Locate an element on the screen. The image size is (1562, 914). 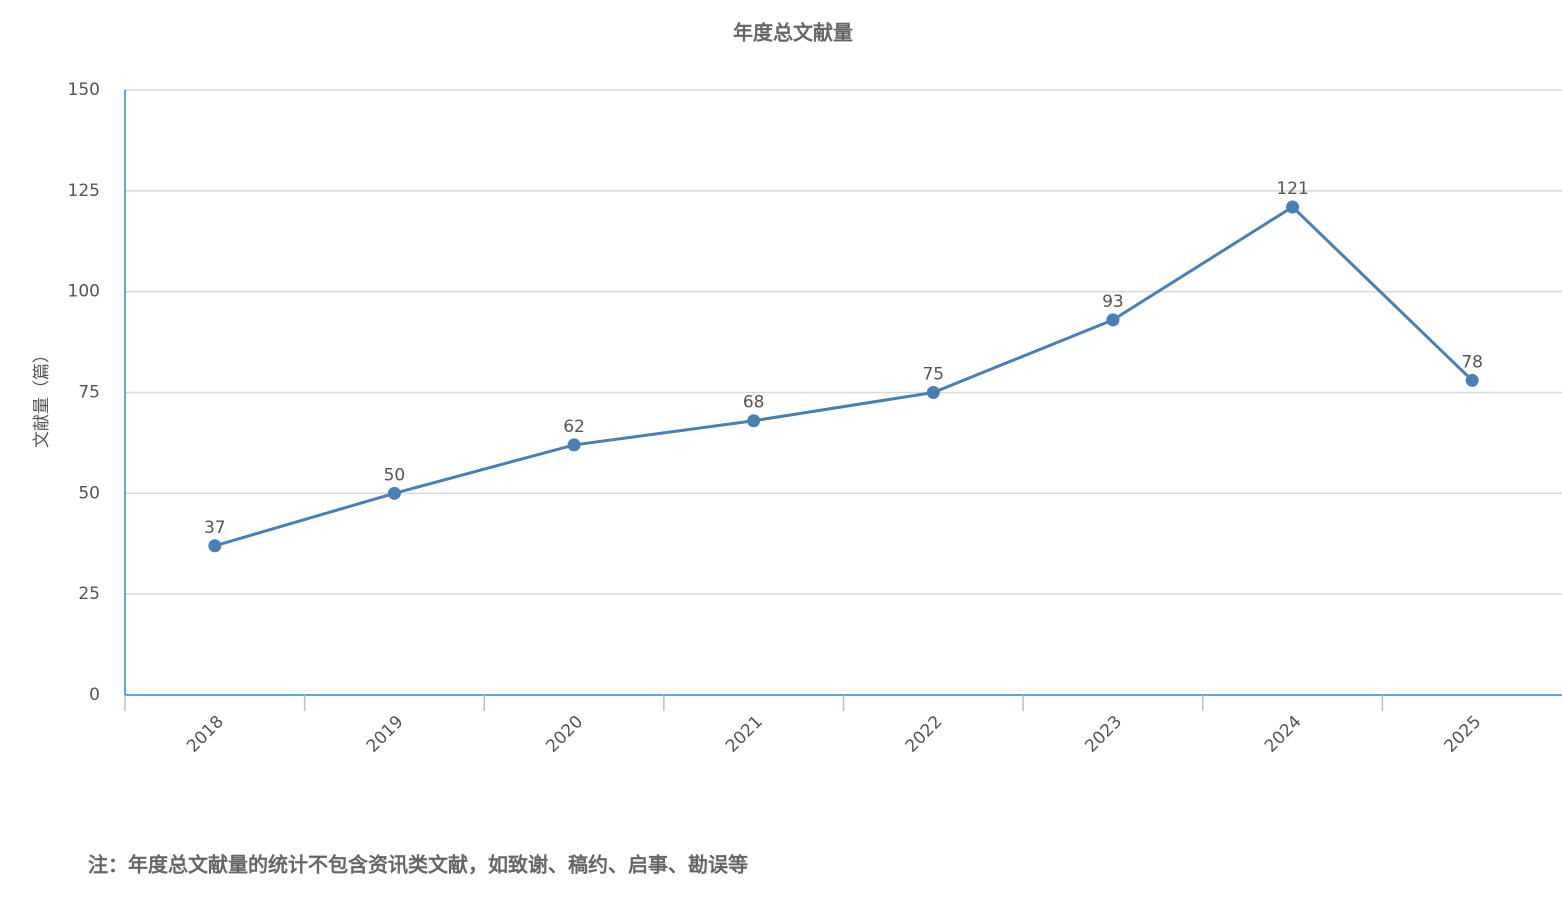
x-tick-label: 2025 is located at coordinates (1463, 734).